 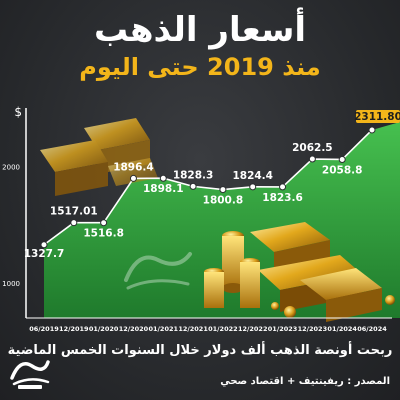 What do you see at coordinates (74, 212) in the screenshot?
I see `data-label-1: 1517.01` at bounding box center [74, 212].